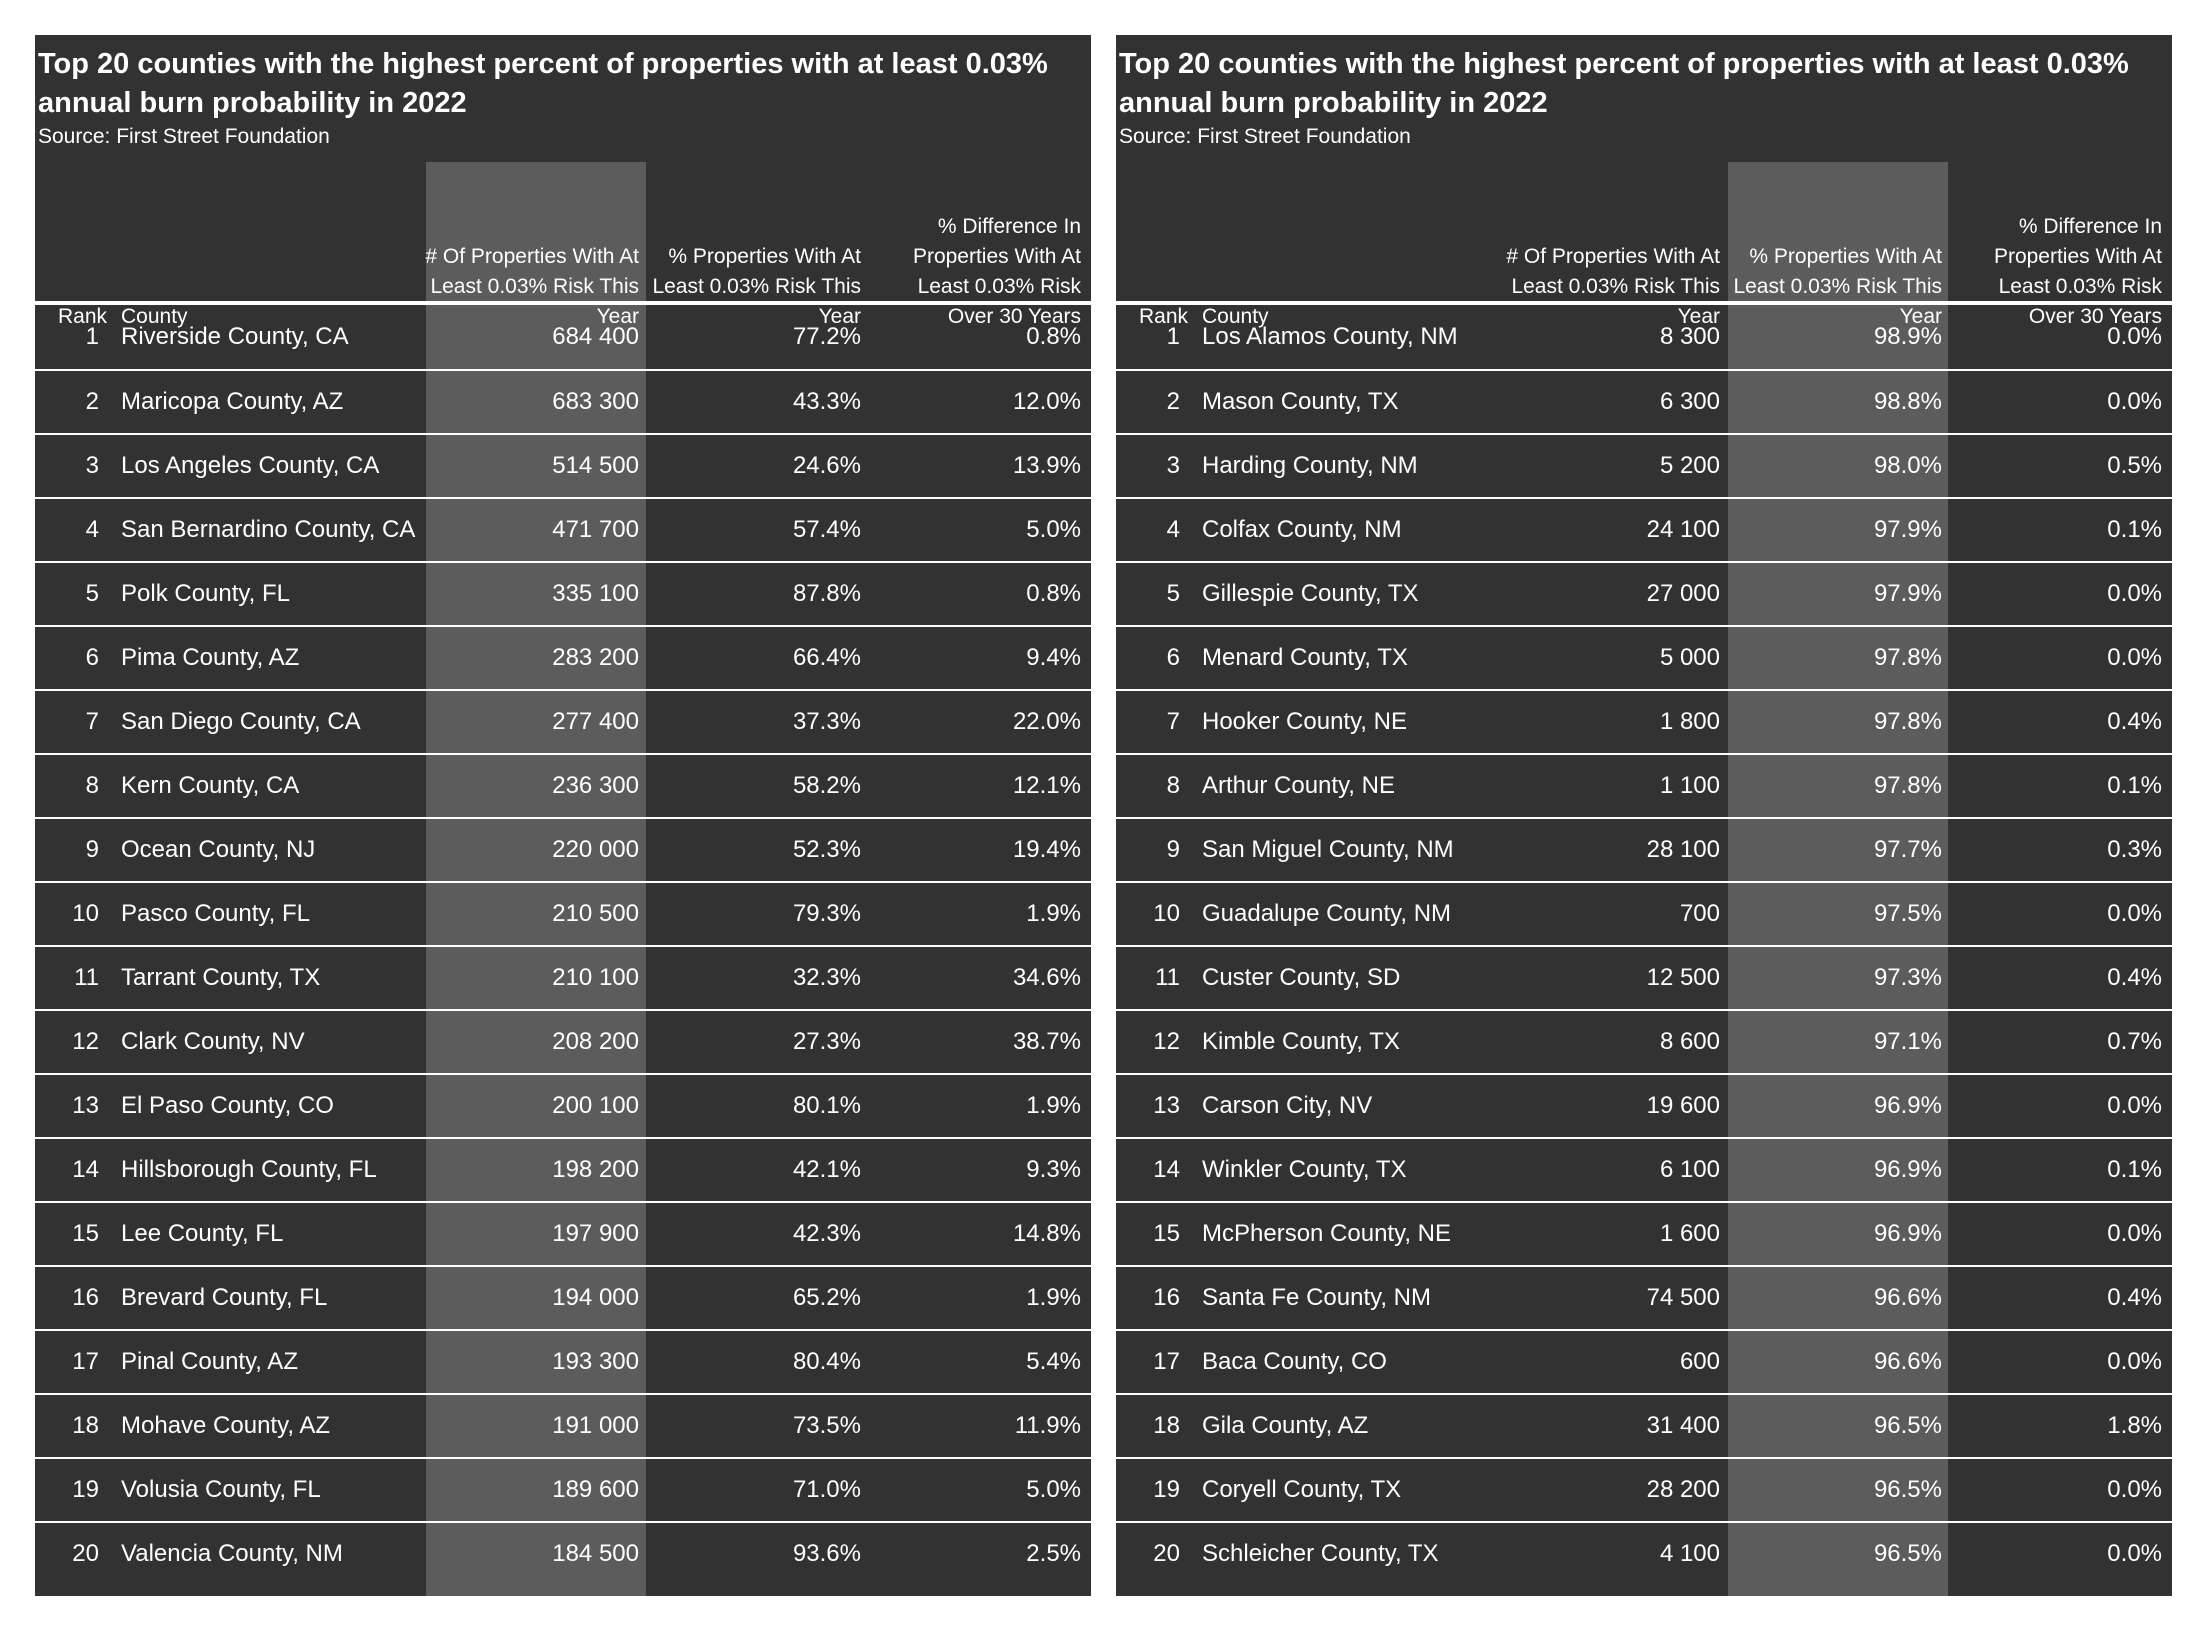 The width and height of the screenshot is (2186, 1630). I want to click on county-cell: Brevard County, FL, so click(224, 1297).